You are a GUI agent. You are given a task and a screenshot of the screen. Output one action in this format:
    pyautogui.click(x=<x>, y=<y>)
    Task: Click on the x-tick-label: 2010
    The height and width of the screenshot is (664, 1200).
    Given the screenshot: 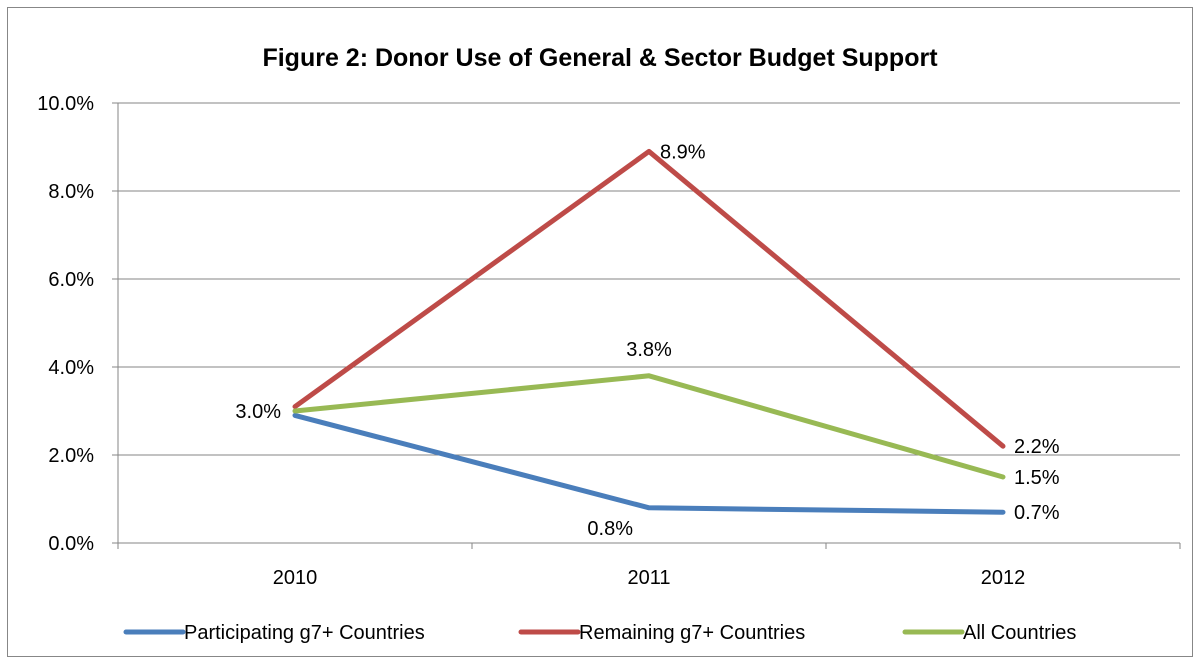 What is the action you would take?
    pyautogui.click(x=295, y=578)
    